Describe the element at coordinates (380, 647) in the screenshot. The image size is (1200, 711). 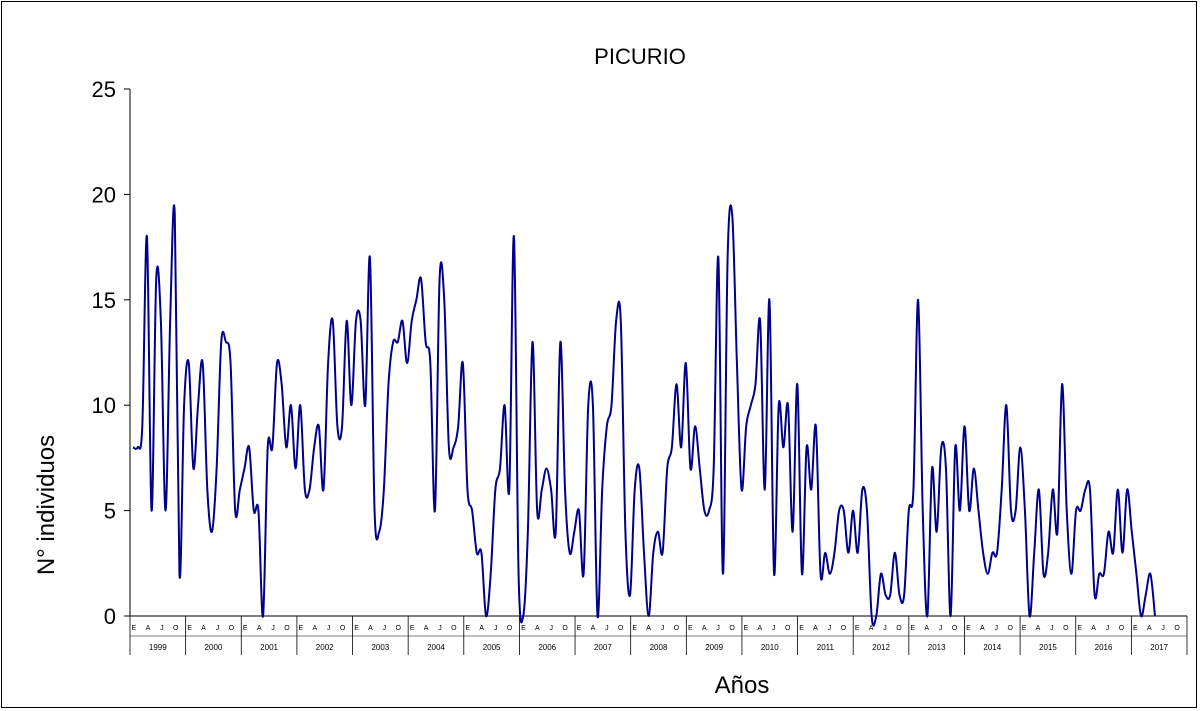
I see `year-label: 2003` at that location.